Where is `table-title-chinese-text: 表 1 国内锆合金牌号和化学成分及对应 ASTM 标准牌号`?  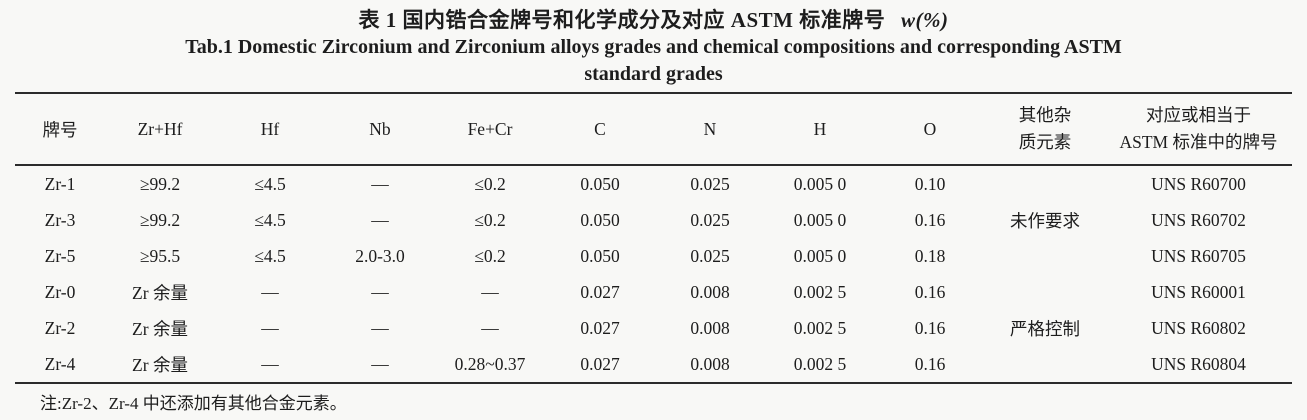 table-title-chinese-text: 表 1 国内锆合金牌号和化学成分及对应 ASTM 标准牌号 is located at coordinates (622, 20).